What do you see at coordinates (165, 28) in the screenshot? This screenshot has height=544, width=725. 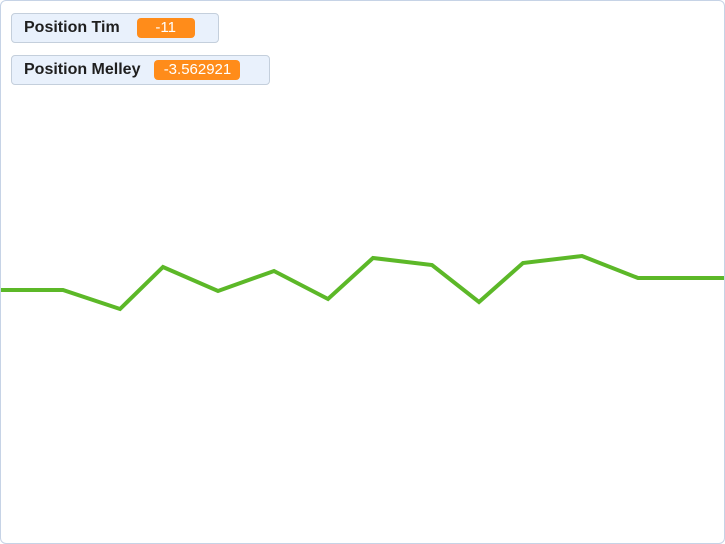 I see `monitor-value: -11` at bounding box center [165, 28].